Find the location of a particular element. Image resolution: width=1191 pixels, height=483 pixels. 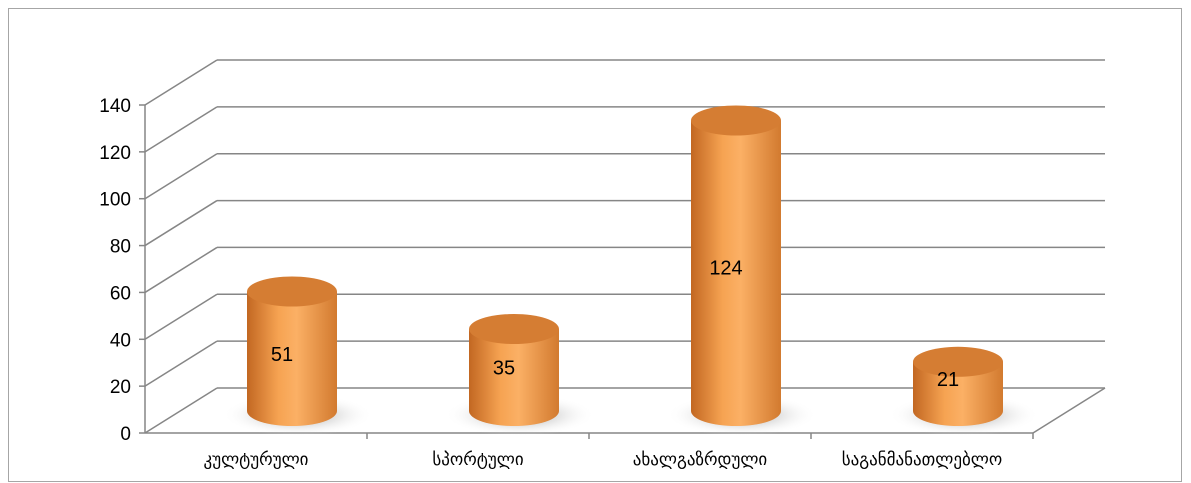

y-tick-label: 20 is located at coordinates (120, 387).